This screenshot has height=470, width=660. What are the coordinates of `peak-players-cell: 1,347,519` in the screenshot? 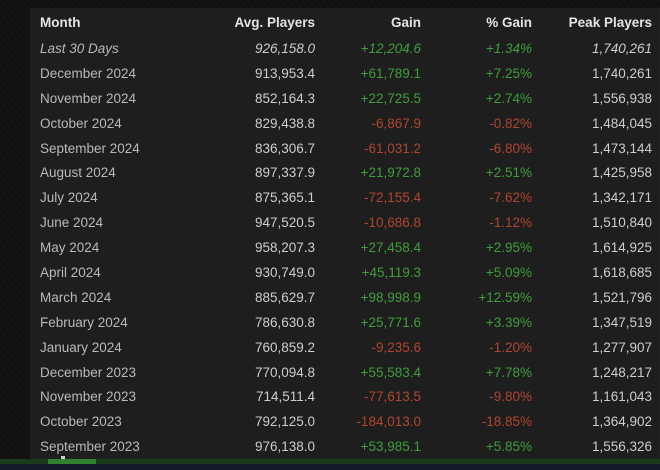 It's located at (621, 322).